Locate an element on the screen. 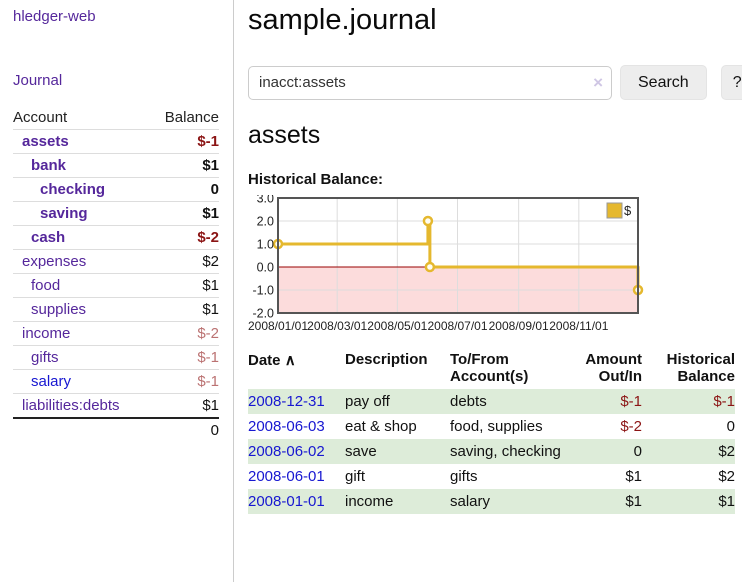  transaction-row: 2008-12-31 pay off debts $-1 $-1 is located at coordinates (491, 401).